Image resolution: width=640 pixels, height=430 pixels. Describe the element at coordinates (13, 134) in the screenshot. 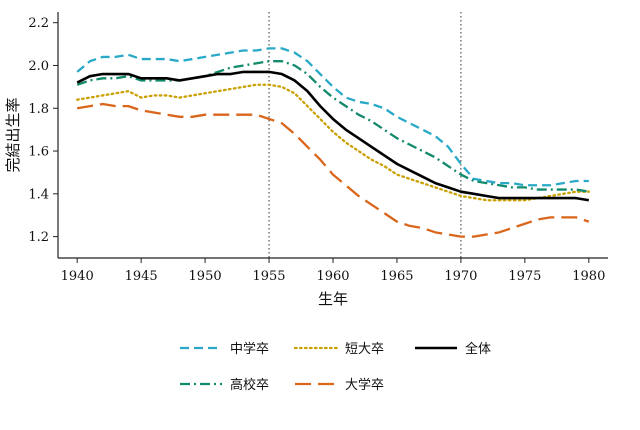

I see `y-axis-title: 完結出生率` at that location.